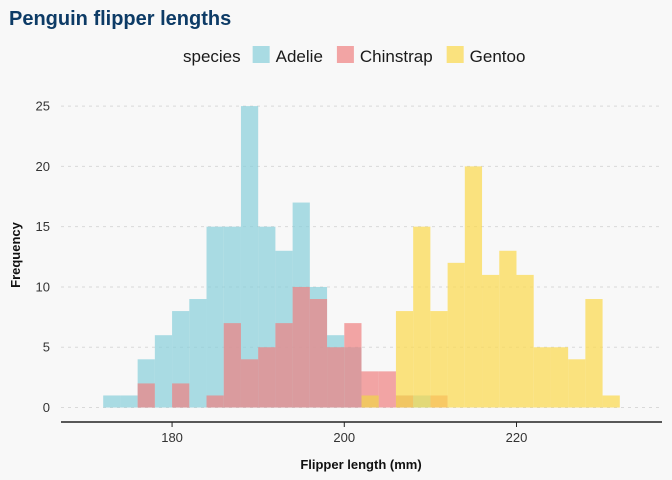 Image resolution: width=672 pixels, height=480 pixels. I want to click on y-tick-label: 0, so click(46, 407).